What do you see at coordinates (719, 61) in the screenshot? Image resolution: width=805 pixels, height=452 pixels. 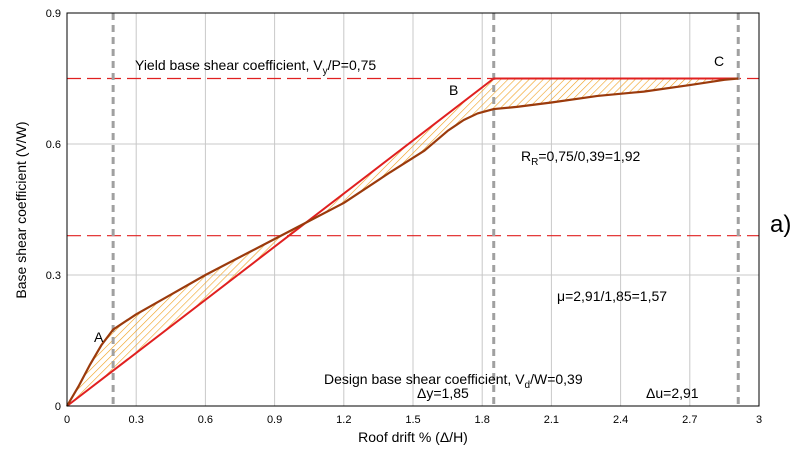 I see `point-label-c: C` at bounding box center [719, 61].